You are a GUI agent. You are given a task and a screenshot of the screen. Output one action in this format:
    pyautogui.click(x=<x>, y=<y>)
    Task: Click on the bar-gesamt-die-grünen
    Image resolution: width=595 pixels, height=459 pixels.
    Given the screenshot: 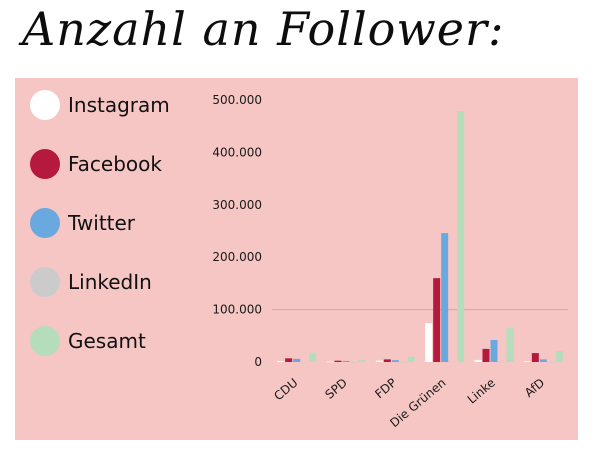 What is the action you would take?
    pyautogui.click(x=461, y=236)
    